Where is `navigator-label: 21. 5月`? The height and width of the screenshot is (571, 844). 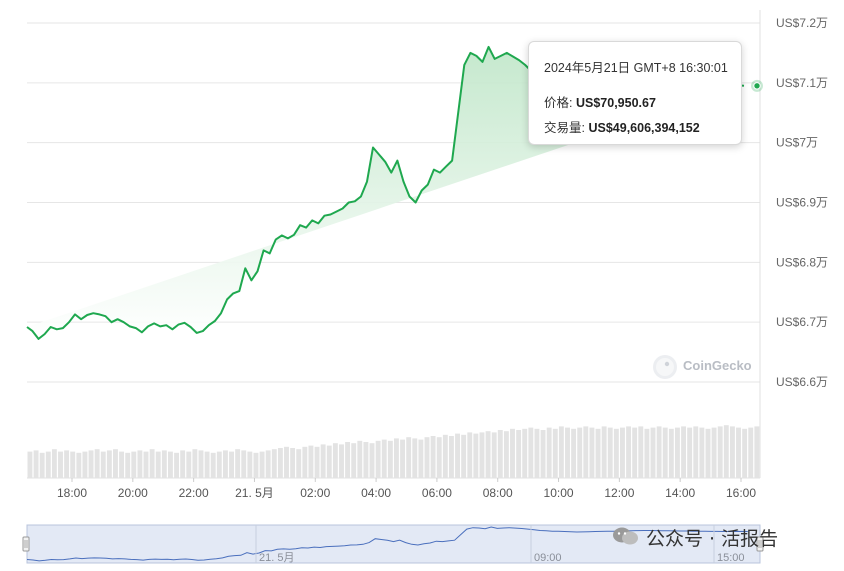
navigator-label: 21. 5月 is located at coordinates (276, 558).